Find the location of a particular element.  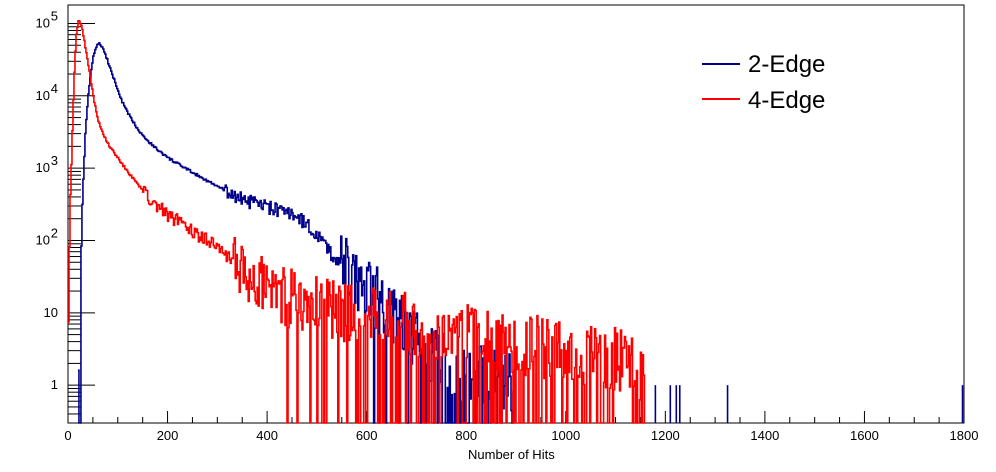

y-tick-exponent: 3 is located at coordinates (54, 160).